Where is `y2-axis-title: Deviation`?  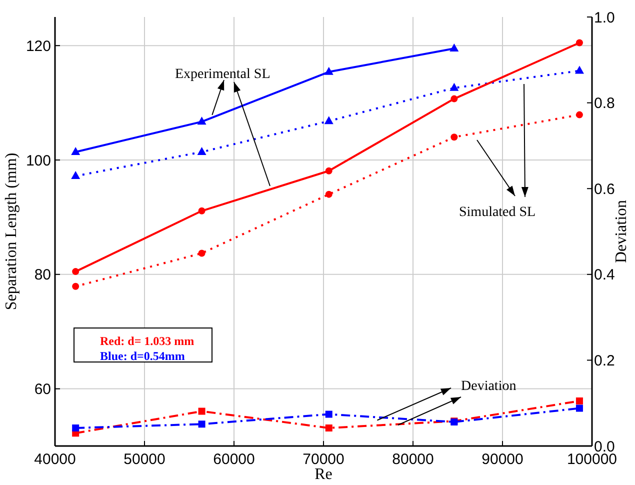 y2-axis-title: Deviation is located at coordinates (621, 232).